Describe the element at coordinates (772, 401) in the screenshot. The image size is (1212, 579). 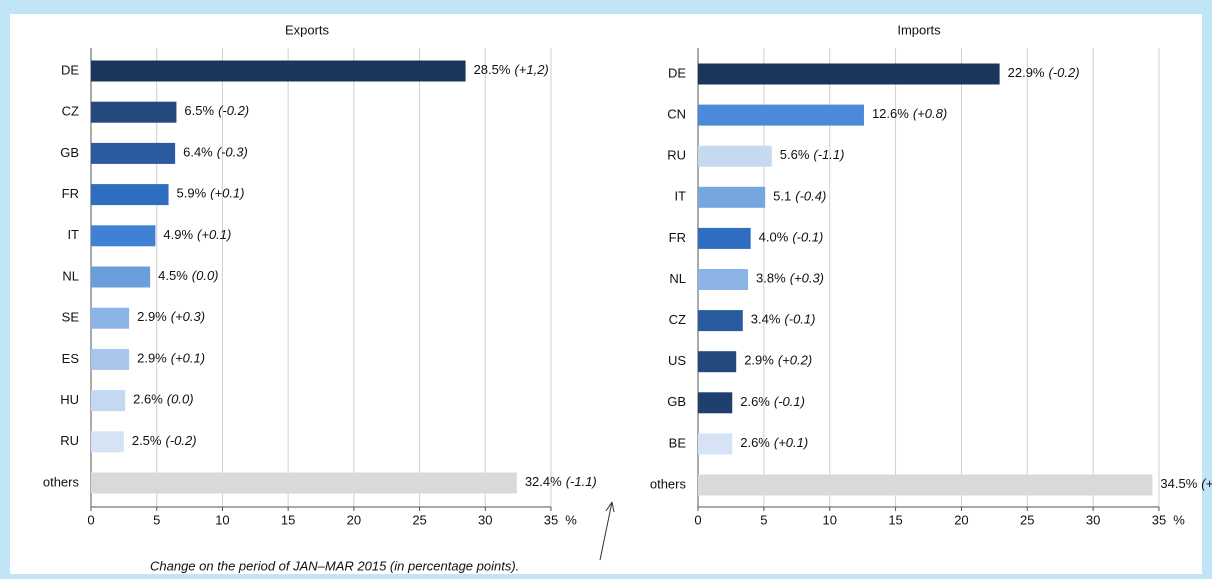
I see `data-label: 2.6% (-0.1)` at that location.